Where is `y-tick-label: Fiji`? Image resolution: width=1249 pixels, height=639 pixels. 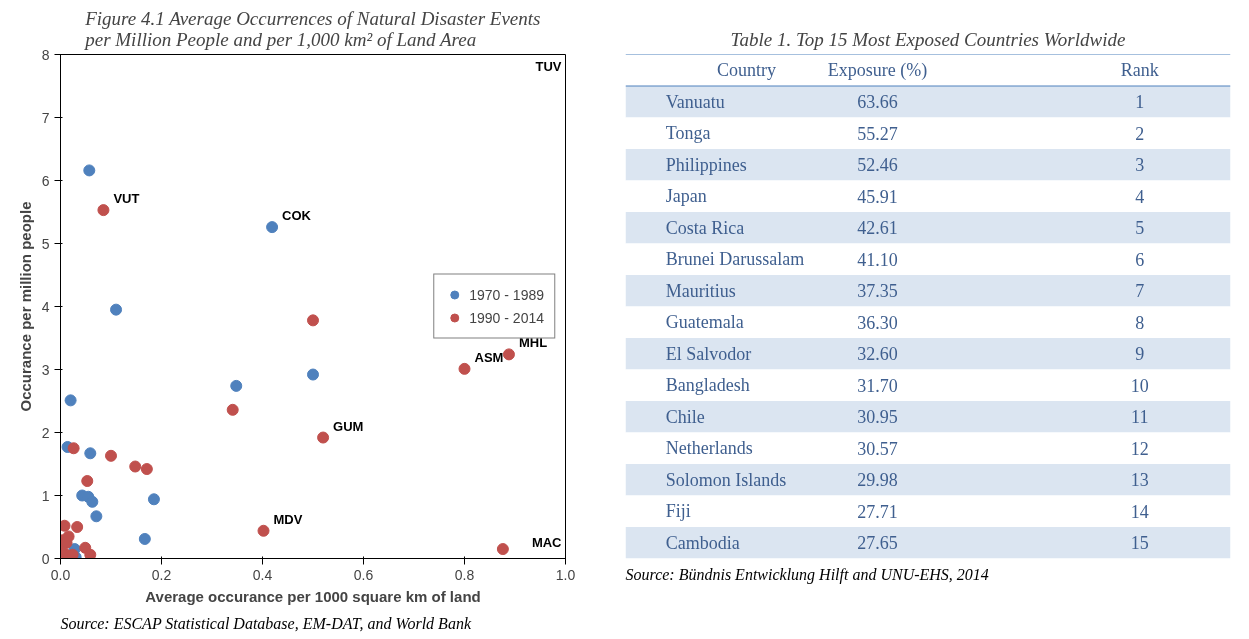
y-tick-label: Fiji is located at coordinates (678, 511).